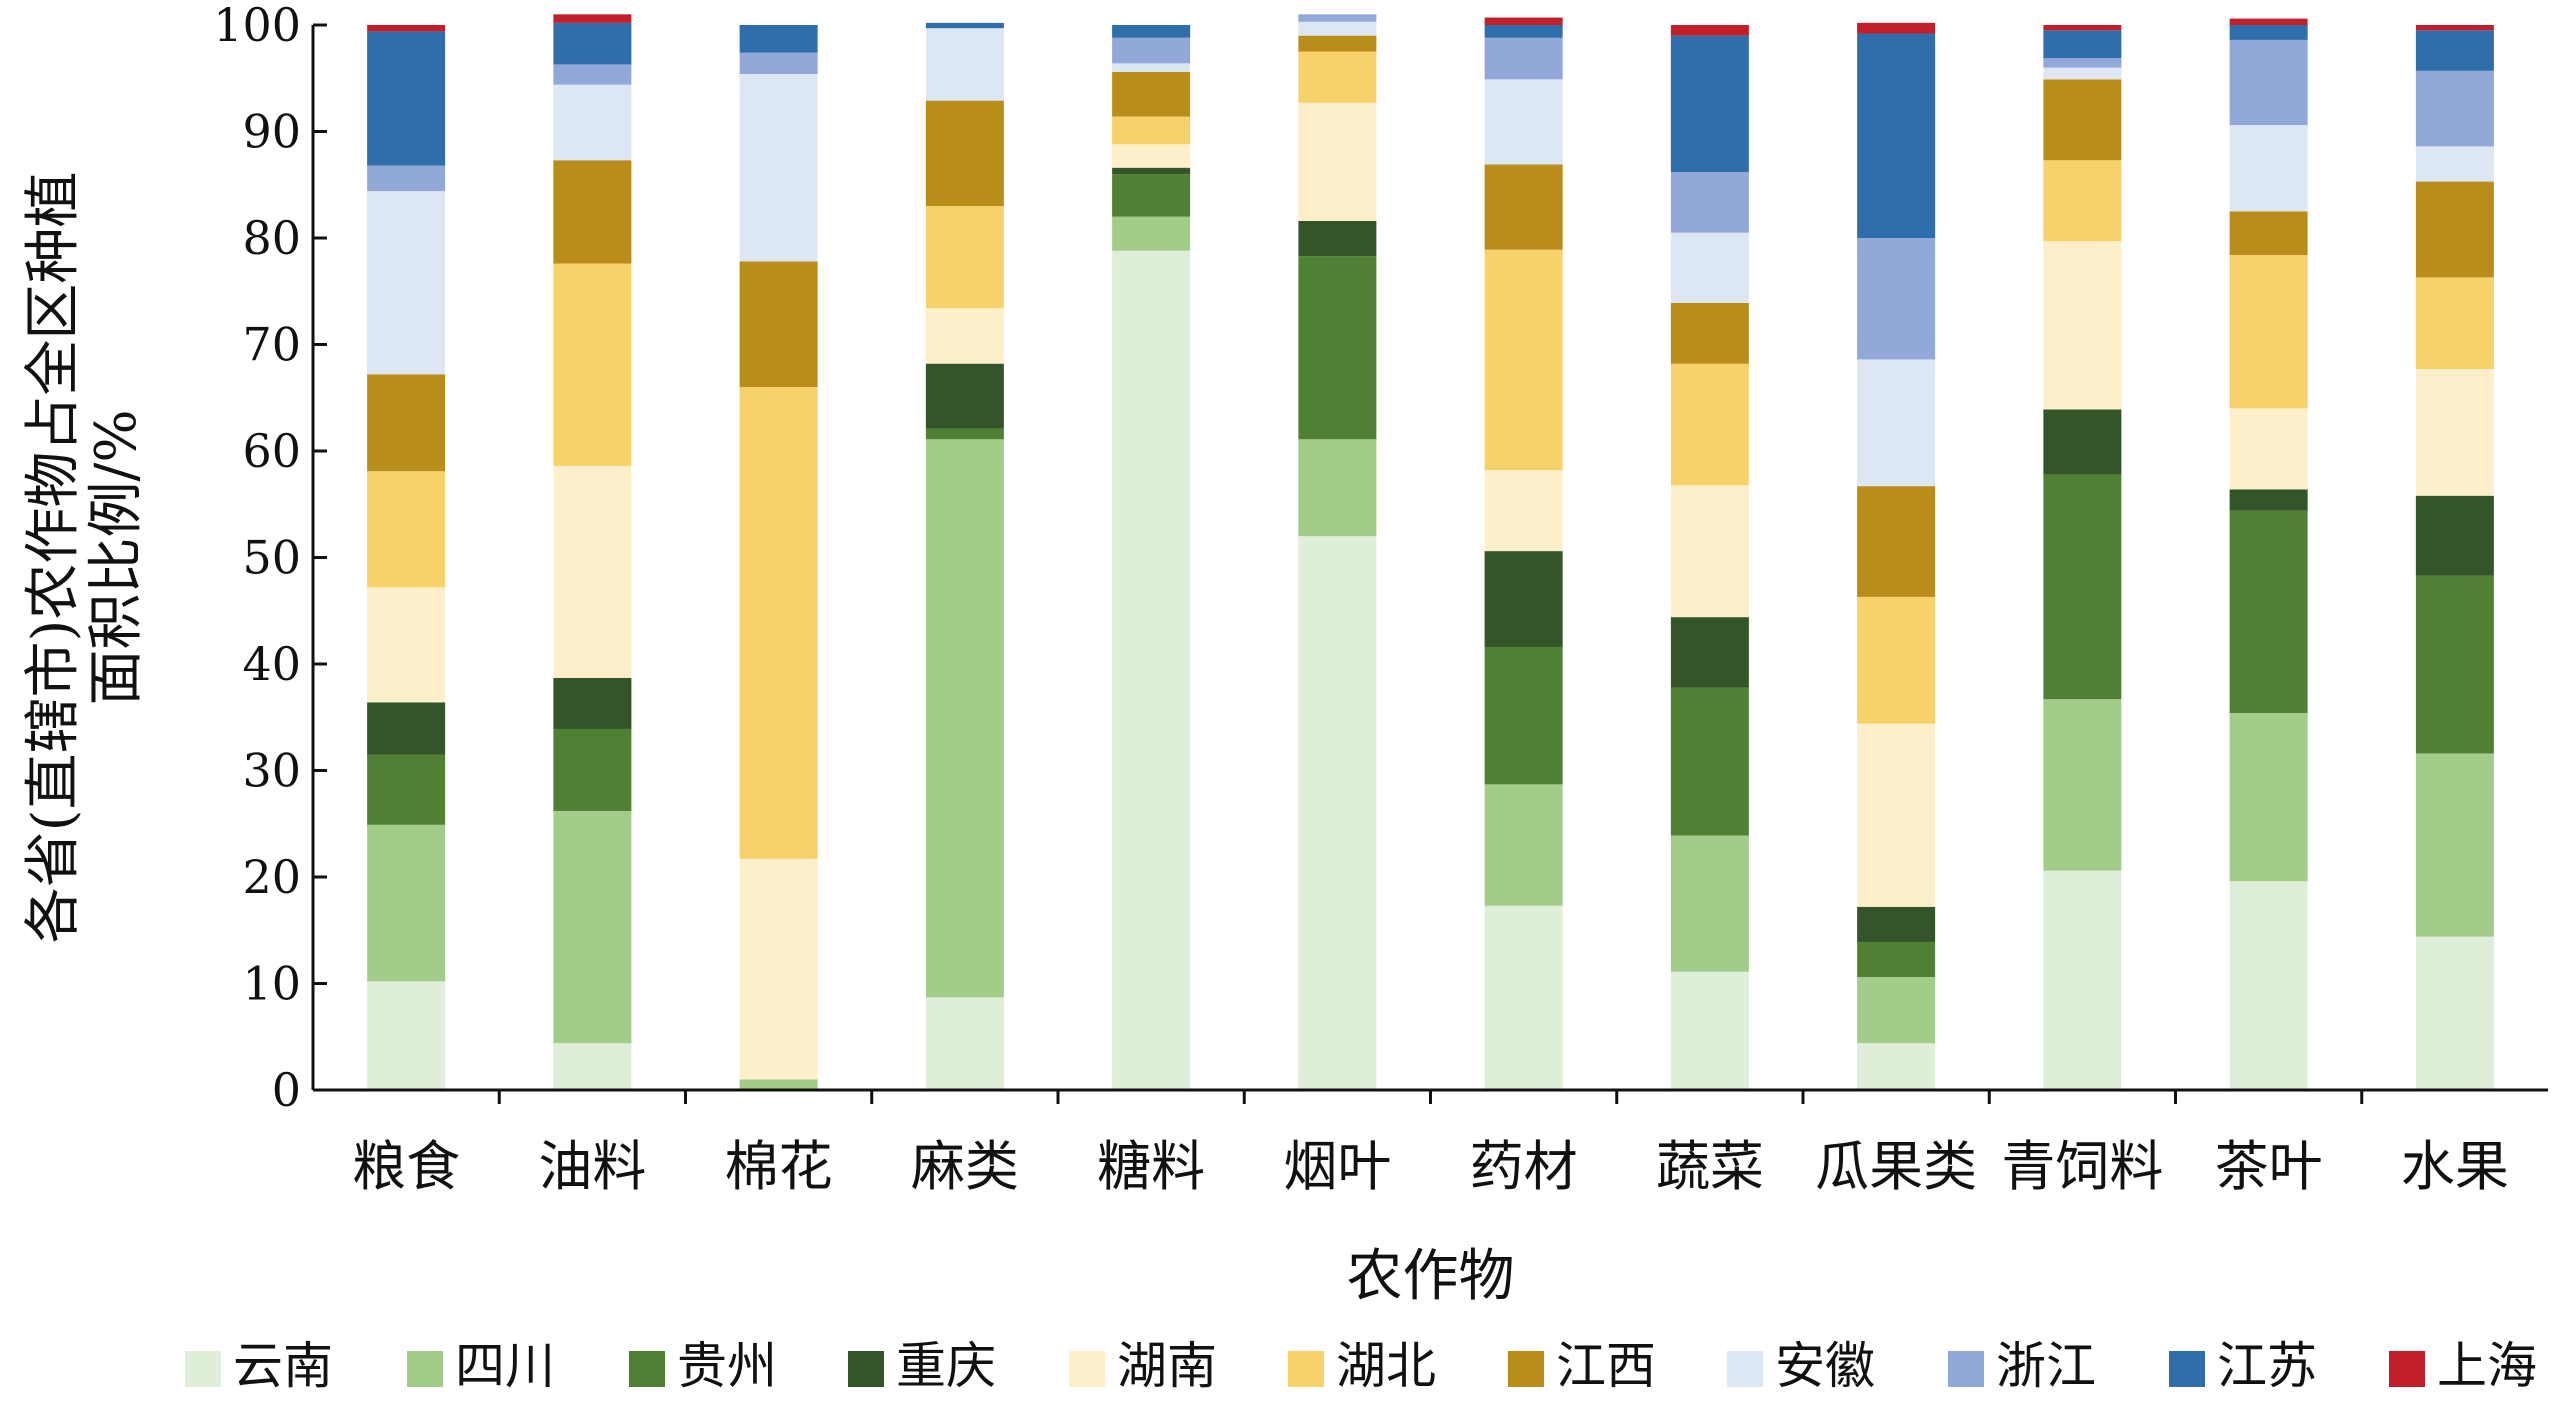 This screenshot has height=1417, width=2567. I want to click on legend: 云南 四川 贵州 重庆 湖南 湖北 江西 安徽 浙江 江苏 上海, so click(1361, 1366).